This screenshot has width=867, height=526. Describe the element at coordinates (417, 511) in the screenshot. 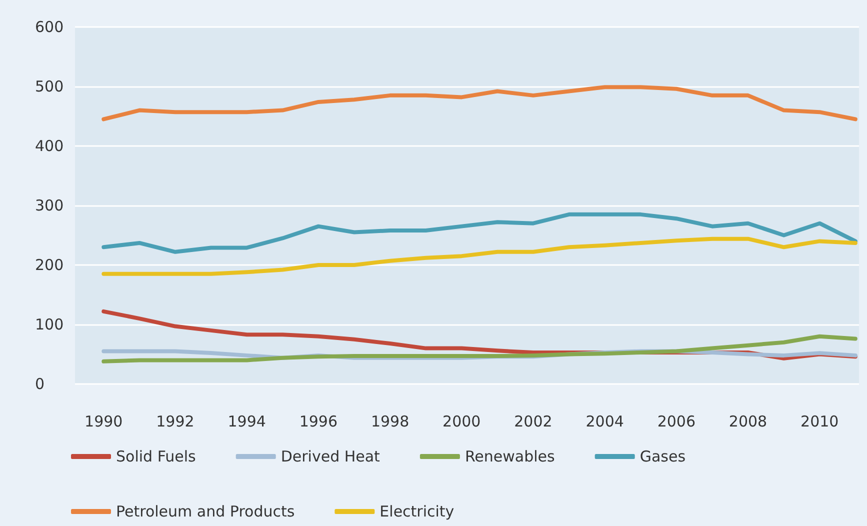

I see `legend-label: Electricity` at that location.